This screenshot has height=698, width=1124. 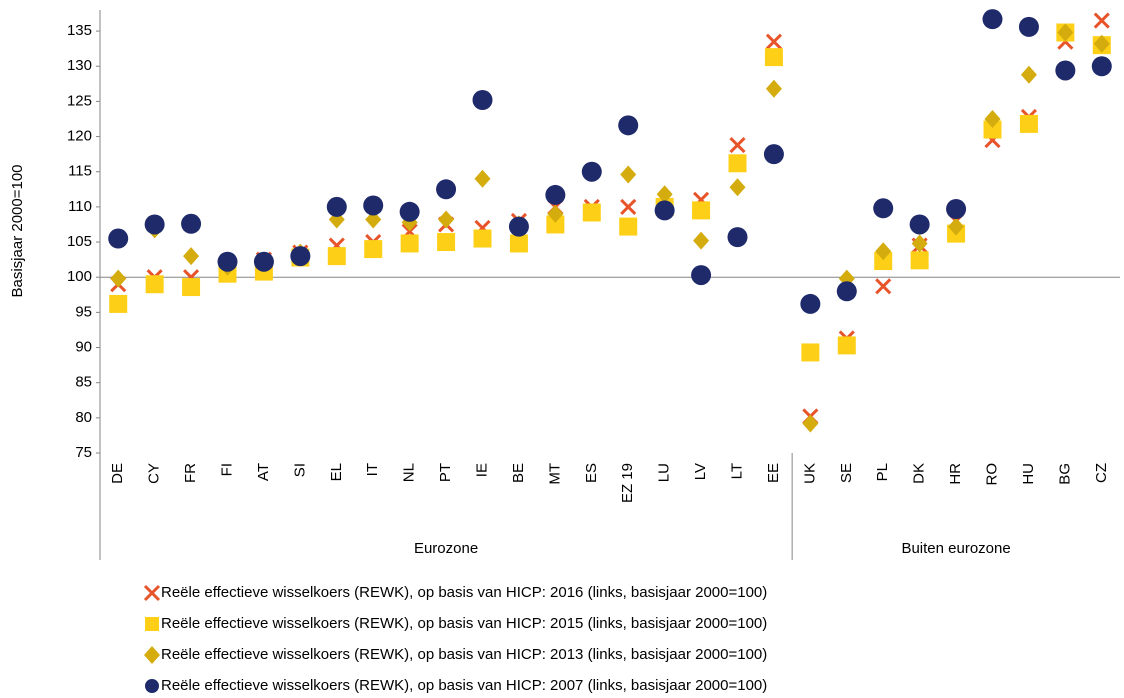 I want to click on y-tick-label: 90, so click(x=83, y=346).